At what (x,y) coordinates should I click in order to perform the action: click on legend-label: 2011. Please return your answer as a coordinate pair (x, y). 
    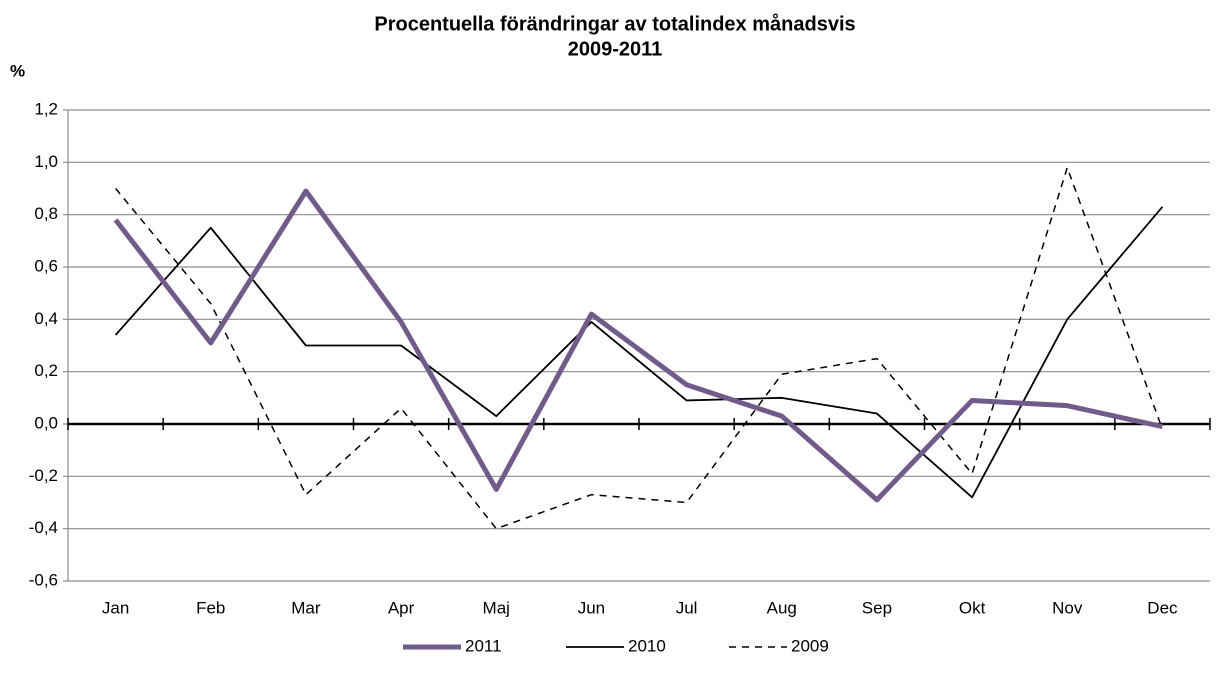
    Looking at the image, I should click on (483, 645).